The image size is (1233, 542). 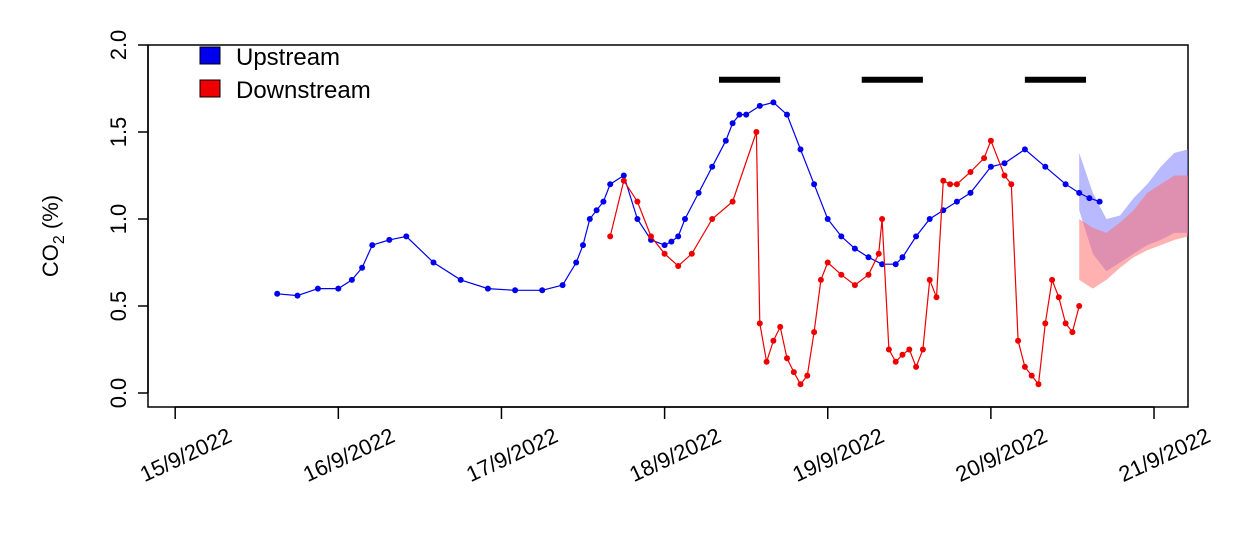 I want to click on uncertainty-bands, so click(x=1133, y=219).